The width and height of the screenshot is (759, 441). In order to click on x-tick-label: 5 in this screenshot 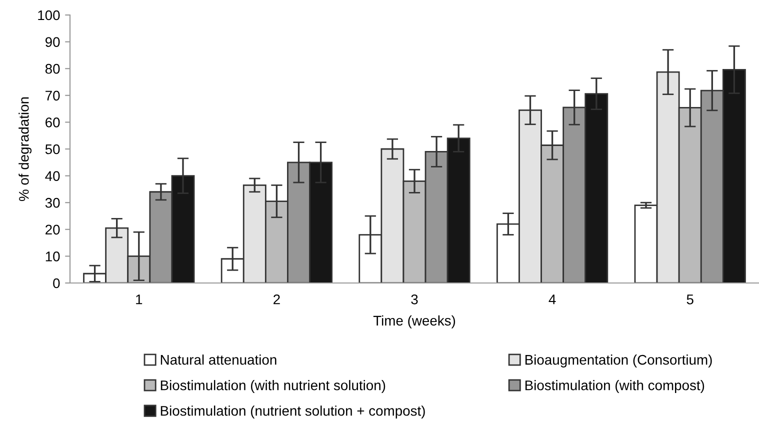, I will do `click(690, 299)`.